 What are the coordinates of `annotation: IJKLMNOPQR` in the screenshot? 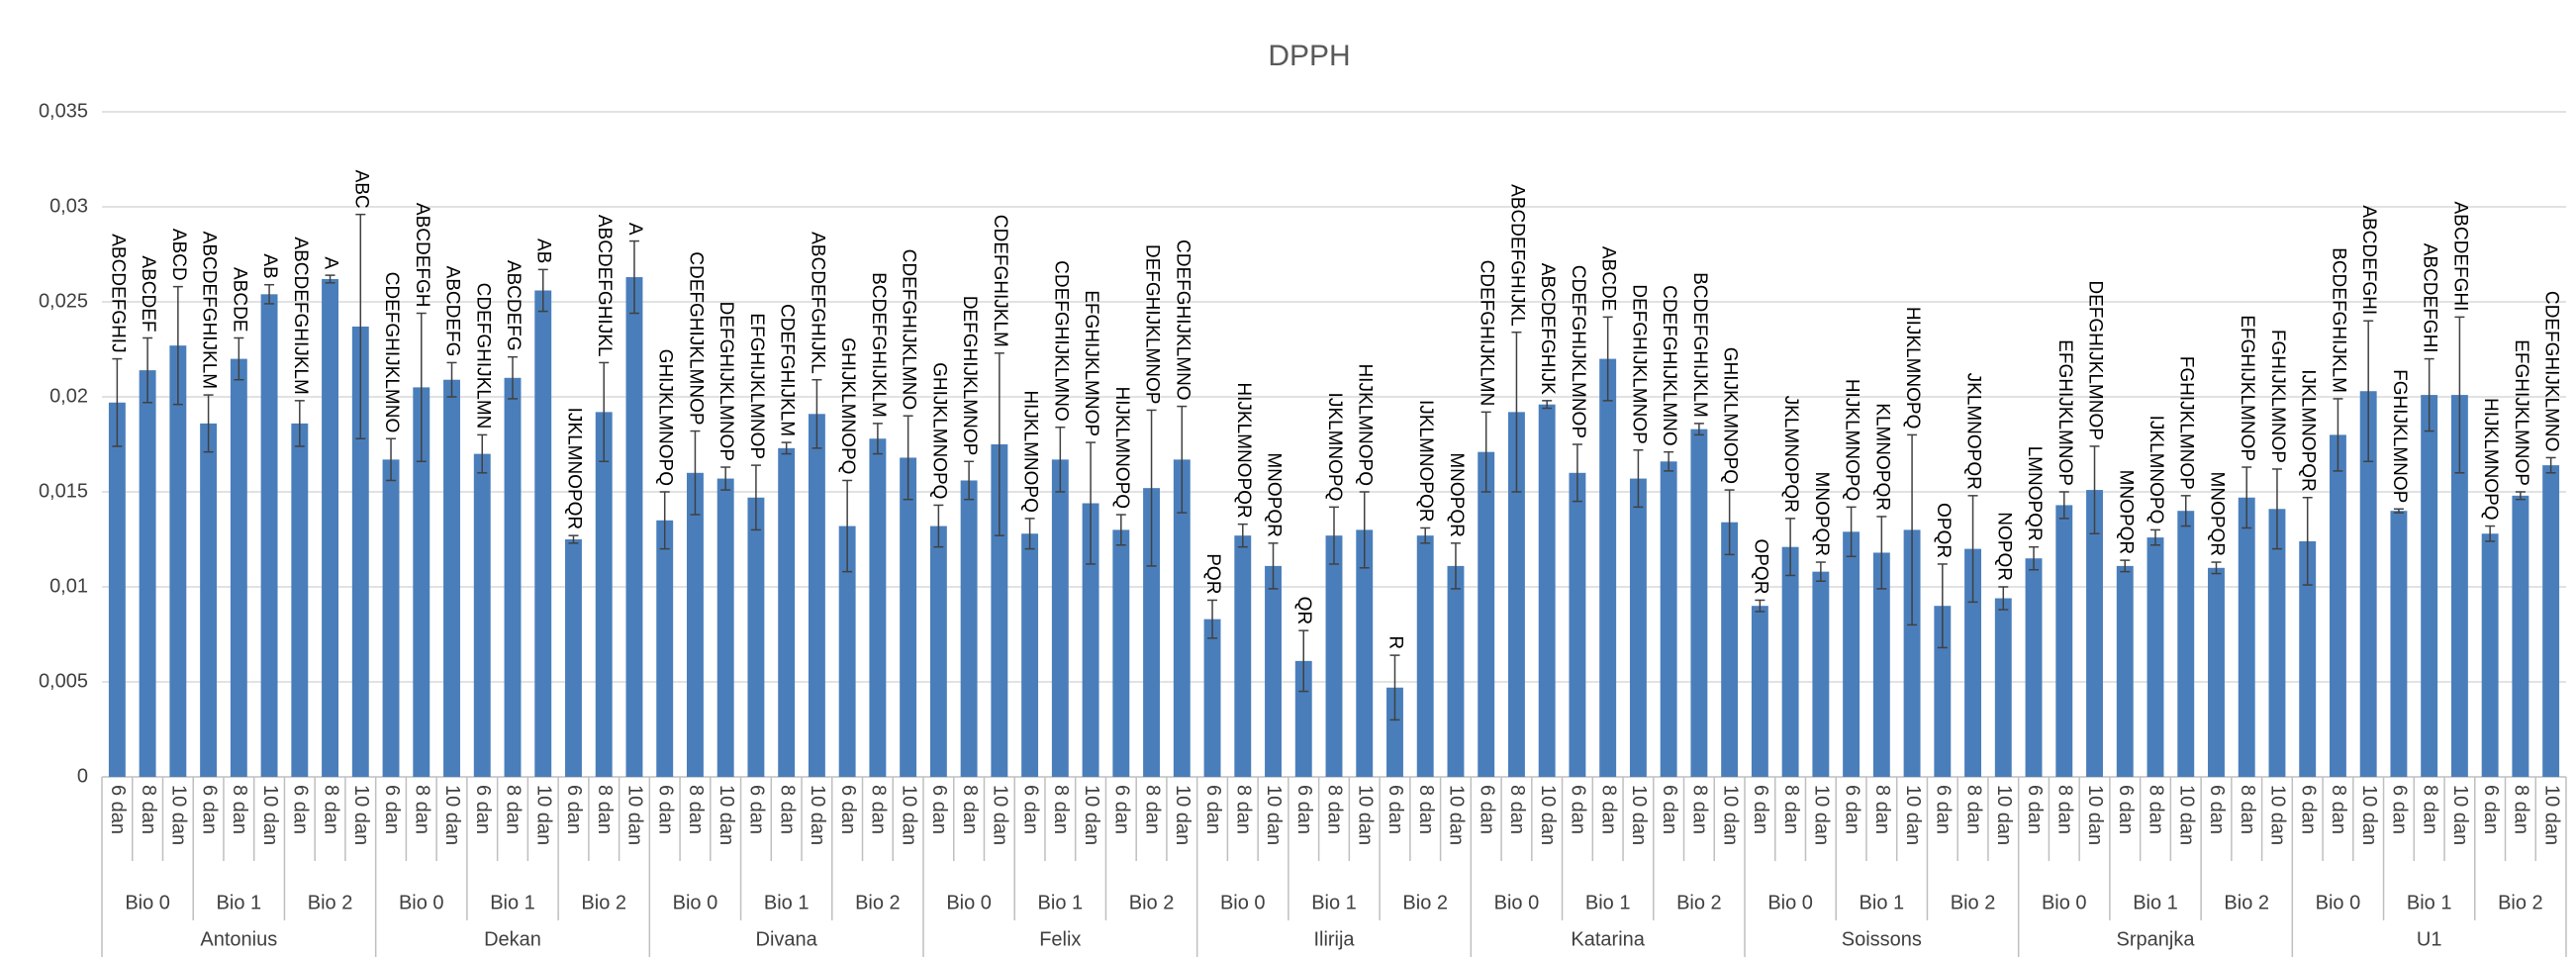 It's located at (2308, 430).